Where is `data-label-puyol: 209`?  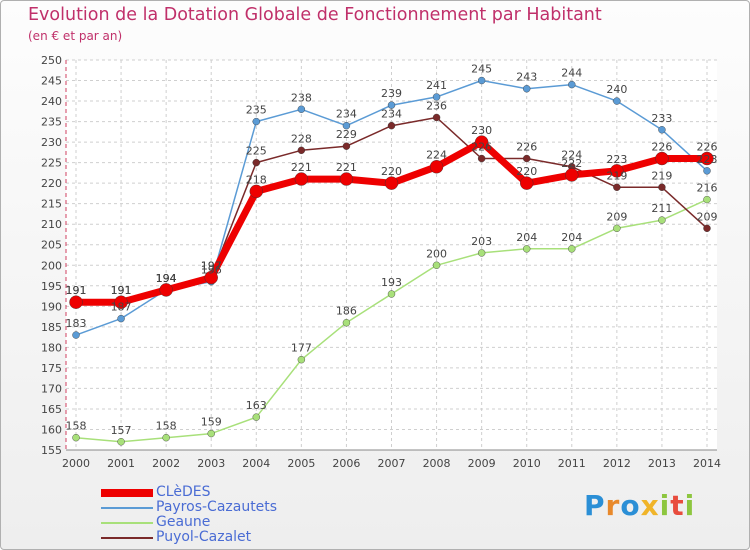
data-label-puyol: 209 is located at coordinates (707, 216).